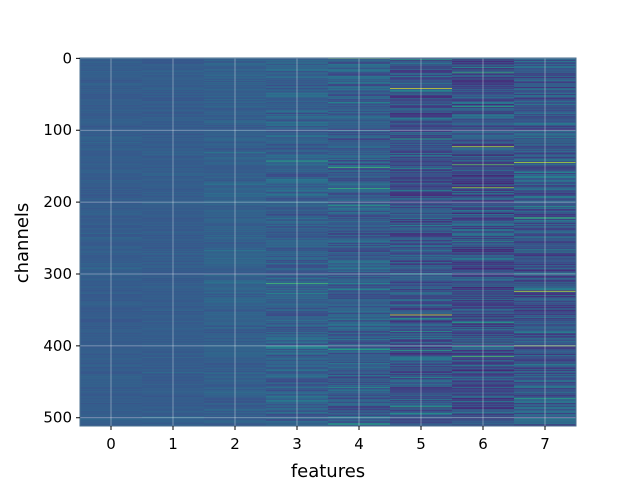 Image resolution: width=640 pixels, height=485 pixels. What do you see at coordinates (235, 444) in the screenshot?
I see `x-tick-label: 2` at bounding box center [235, 444].